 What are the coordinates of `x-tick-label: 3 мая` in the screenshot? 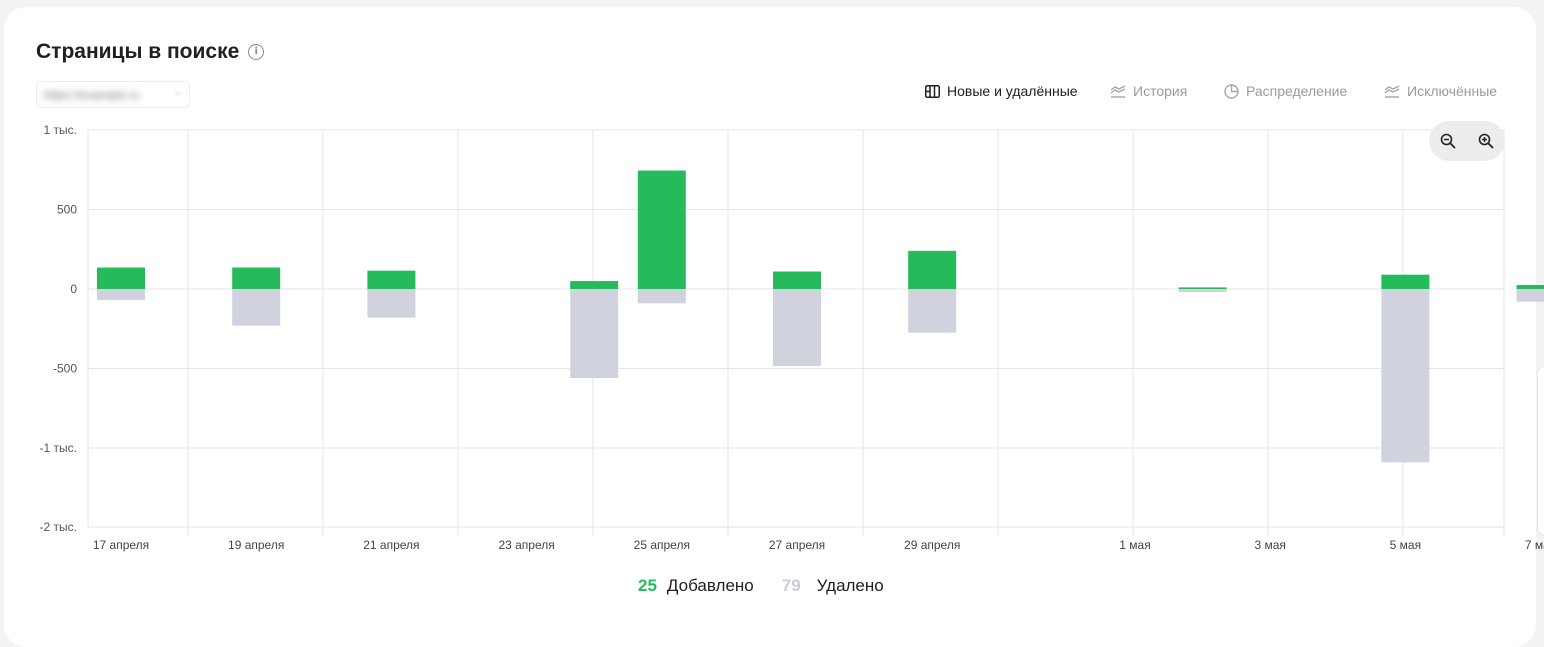 It's located at (1269, 545).